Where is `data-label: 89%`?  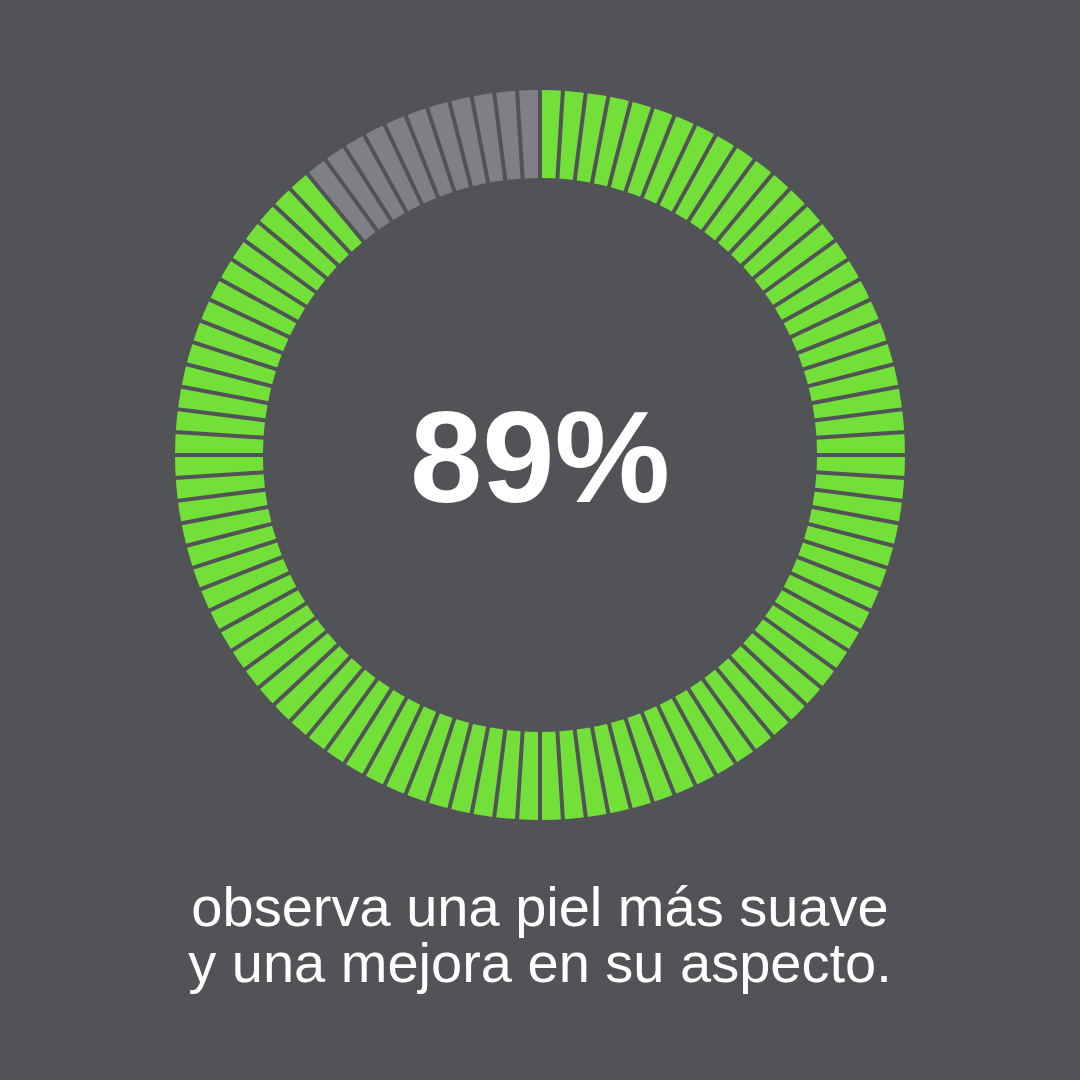 data-label: 89% is located at coordinates (540, 457).